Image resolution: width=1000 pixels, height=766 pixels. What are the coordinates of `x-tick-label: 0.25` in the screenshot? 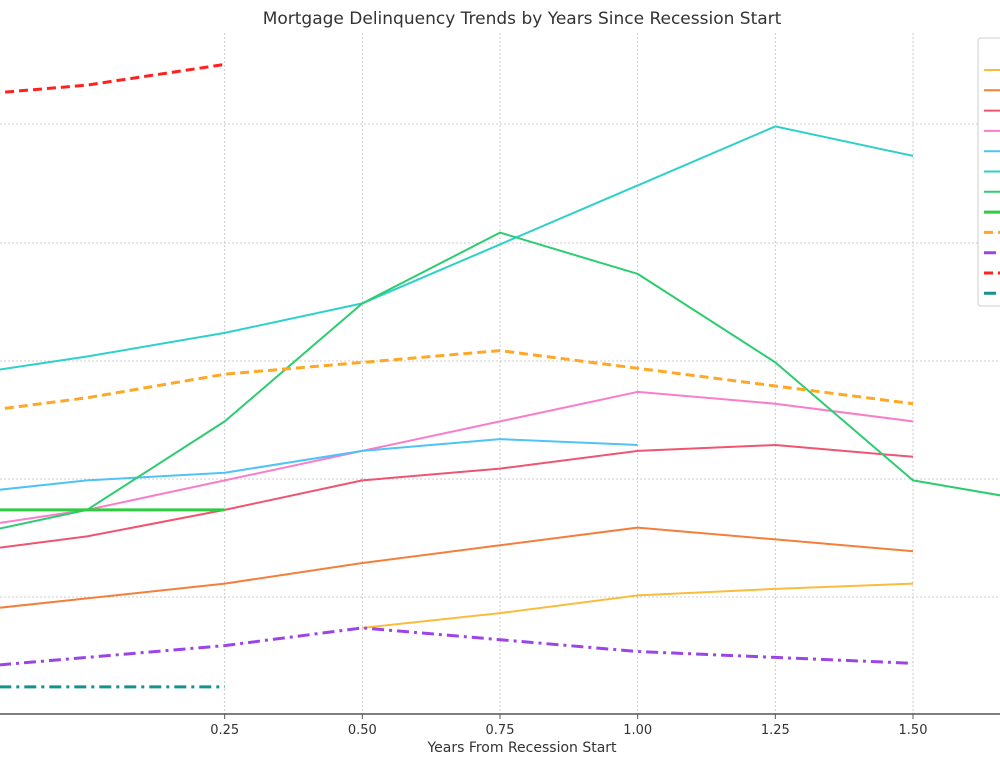 It's located at (224, 730).